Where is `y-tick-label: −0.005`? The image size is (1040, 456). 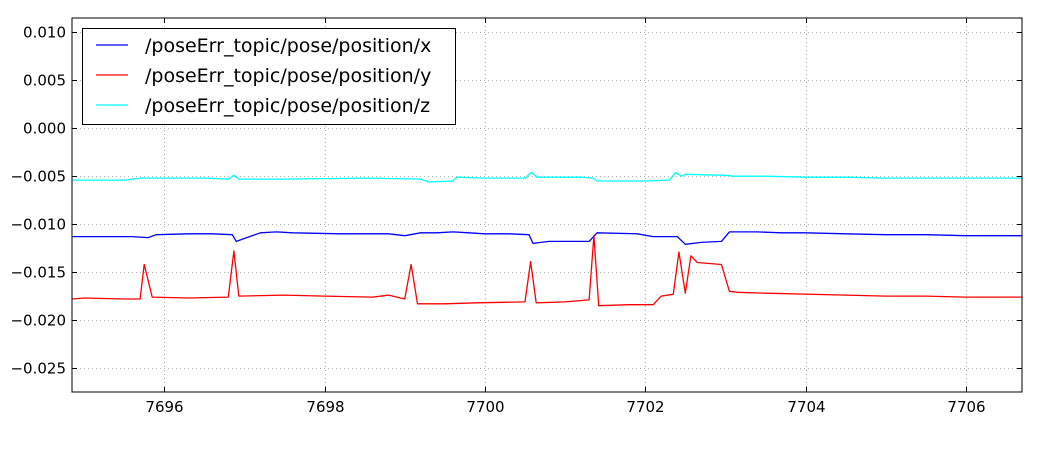 y-tick-label: −0.005 is located at coordinates (38, 177).